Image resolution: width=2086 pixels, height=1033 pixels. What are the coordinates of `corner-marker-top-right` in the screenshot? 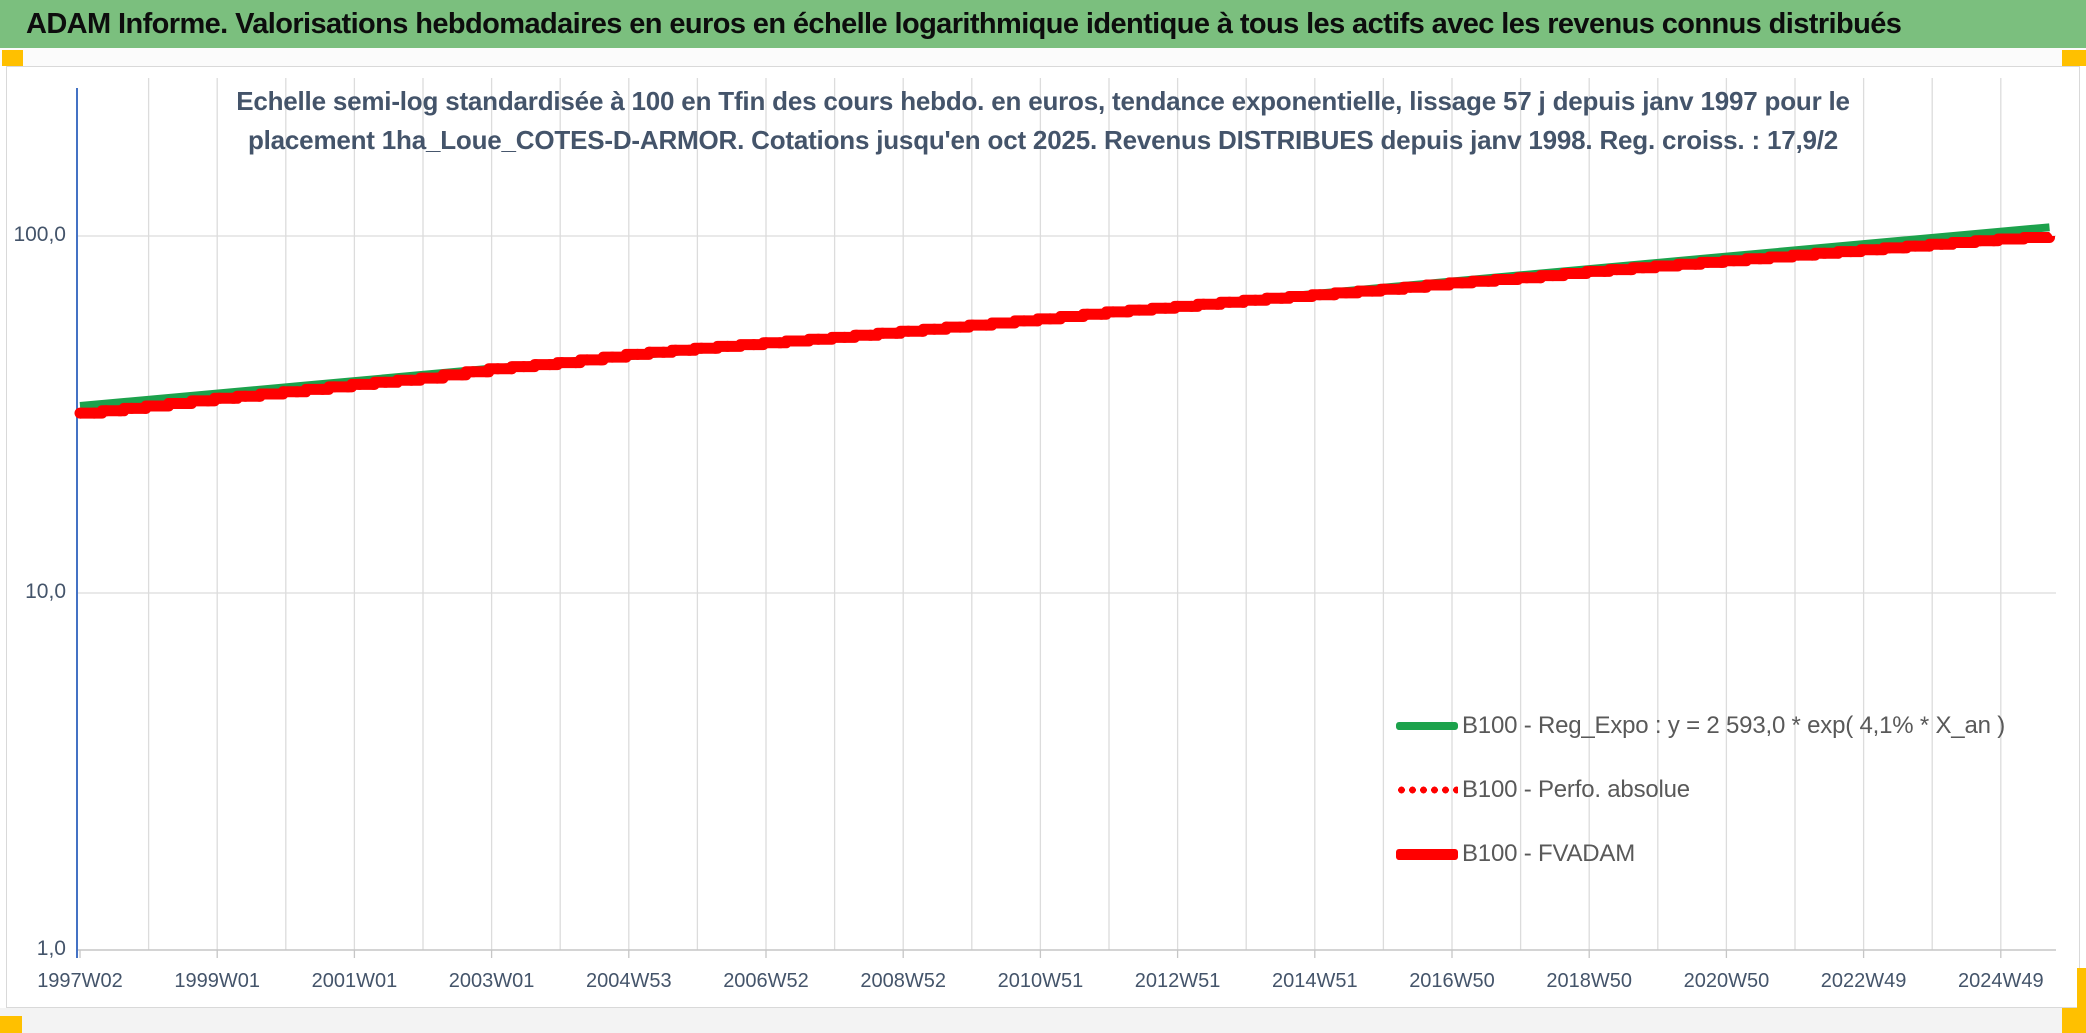 It's located at (2074, 58).